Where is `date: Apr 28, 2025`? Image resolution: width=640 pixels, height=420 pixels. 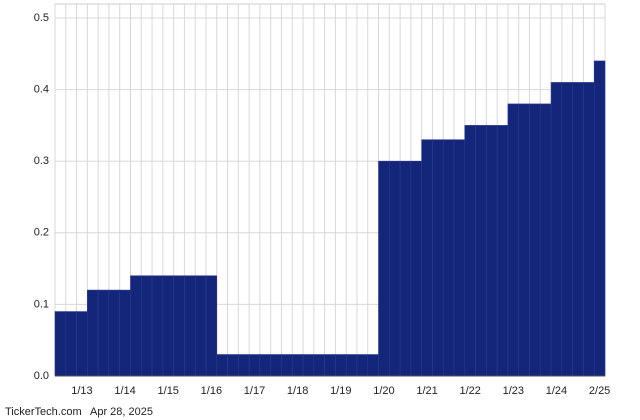 date: Apr 28, 2025 is located at coordinates (121, 412).